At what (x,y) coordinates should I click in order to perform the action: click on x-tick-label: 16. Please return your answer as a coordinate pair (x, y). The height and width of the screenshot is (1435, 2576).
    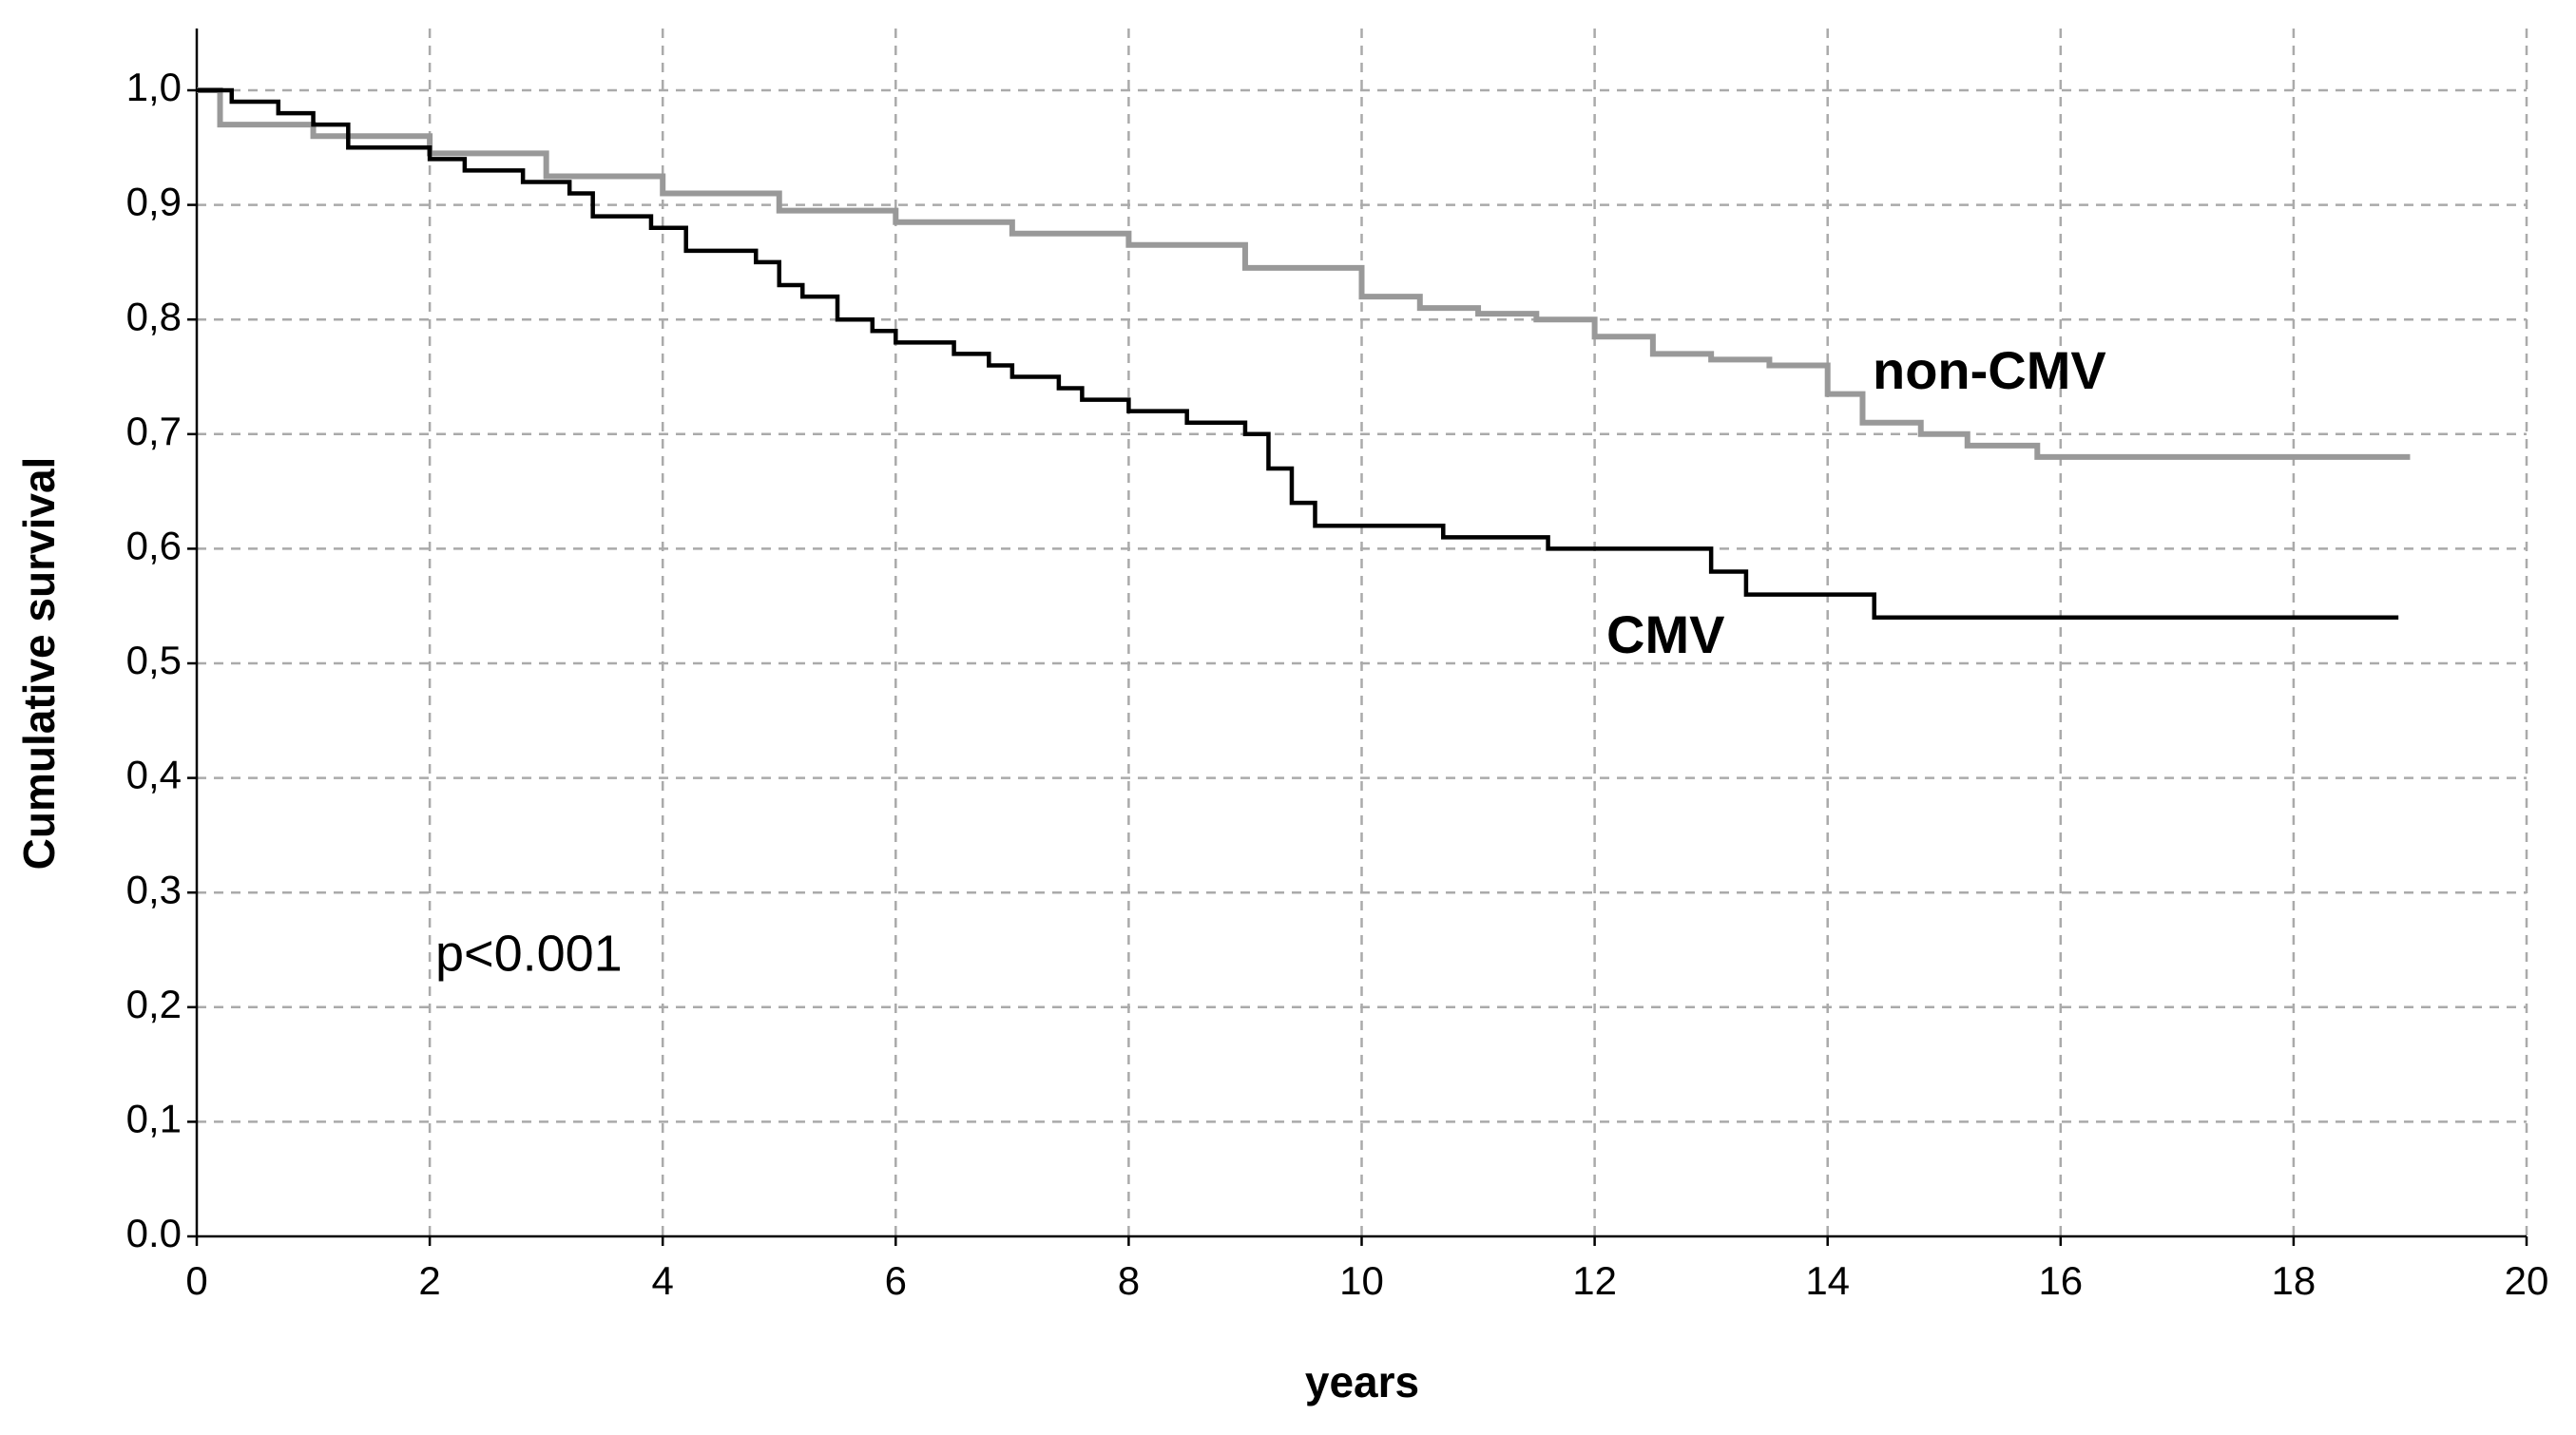
    Looking at the image, I should click on (2060, 1280).